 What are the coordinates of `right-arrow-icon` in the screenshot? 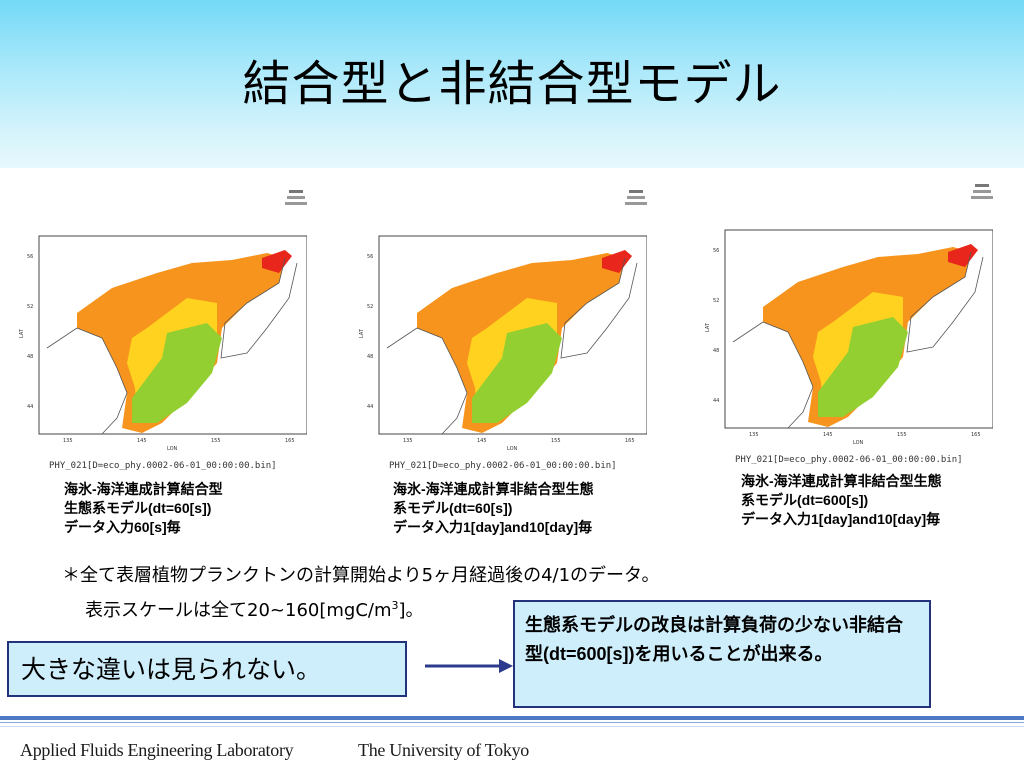 It's located at (469, 666).